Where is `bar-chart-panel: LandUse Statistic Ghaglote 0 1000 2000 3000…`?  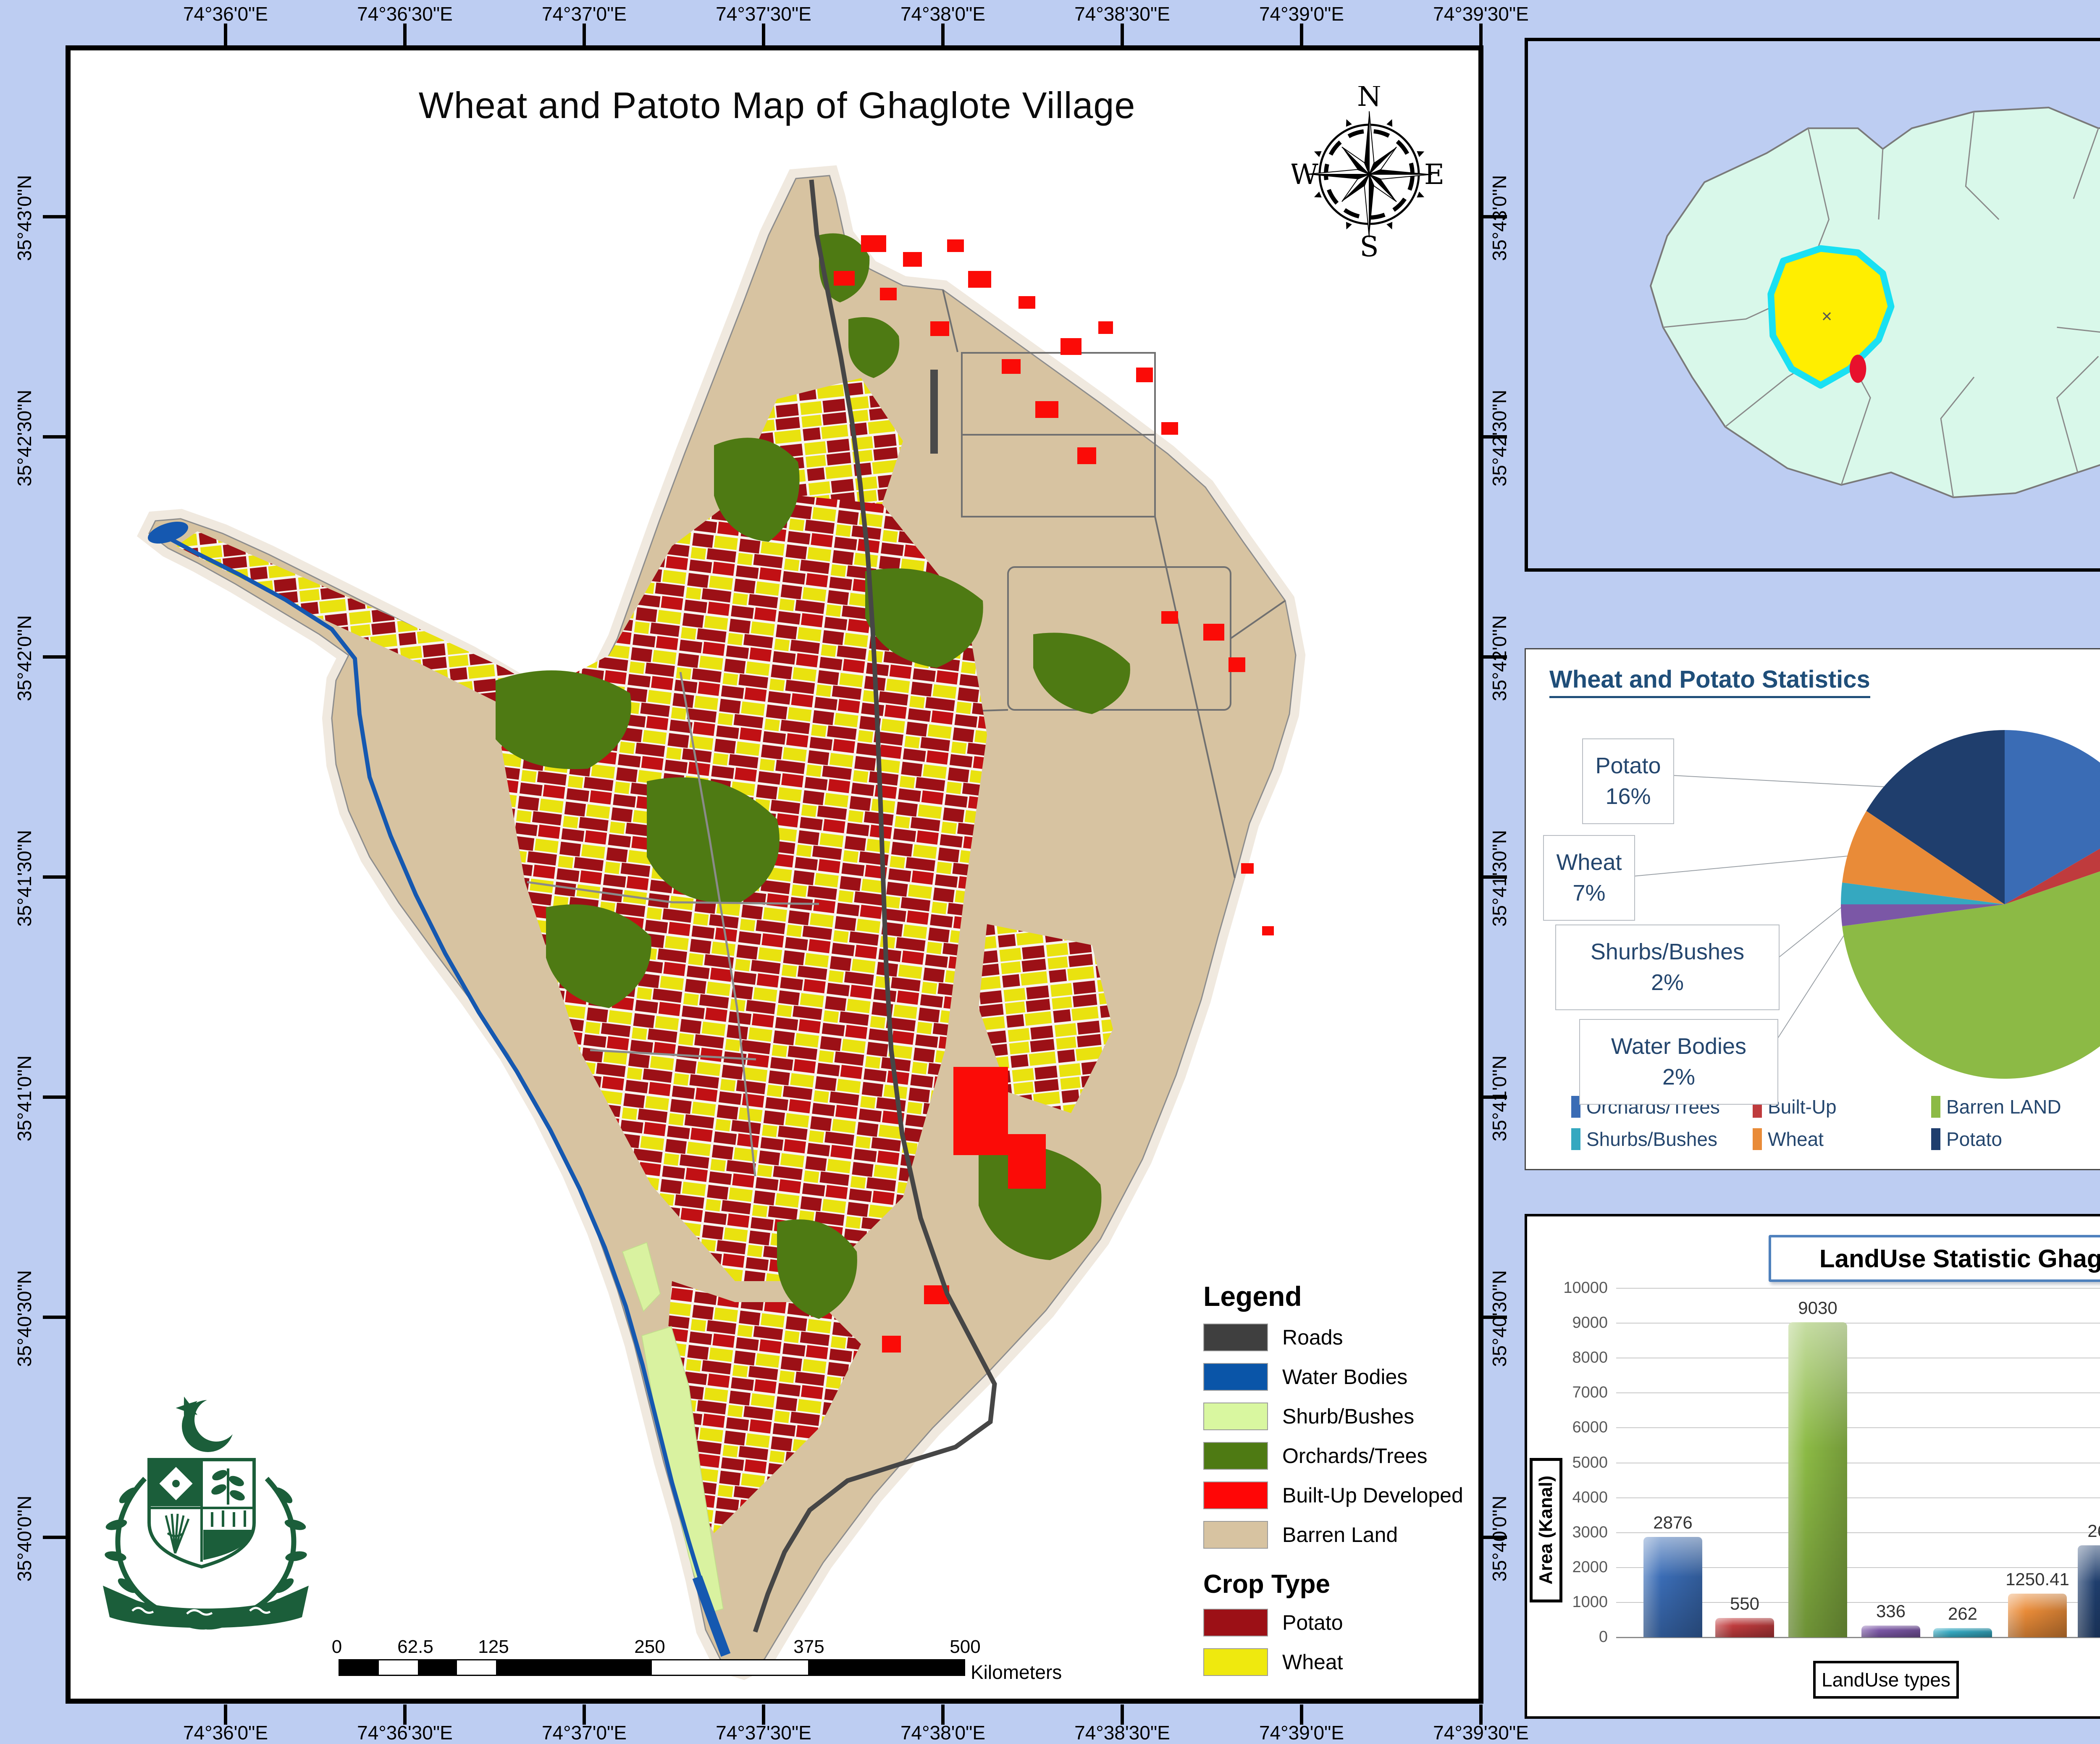
bar-chart-panel: LandUse Statistic Ghaglote 0 1000 2000 3000… is located at coordinates (1812, 1466).